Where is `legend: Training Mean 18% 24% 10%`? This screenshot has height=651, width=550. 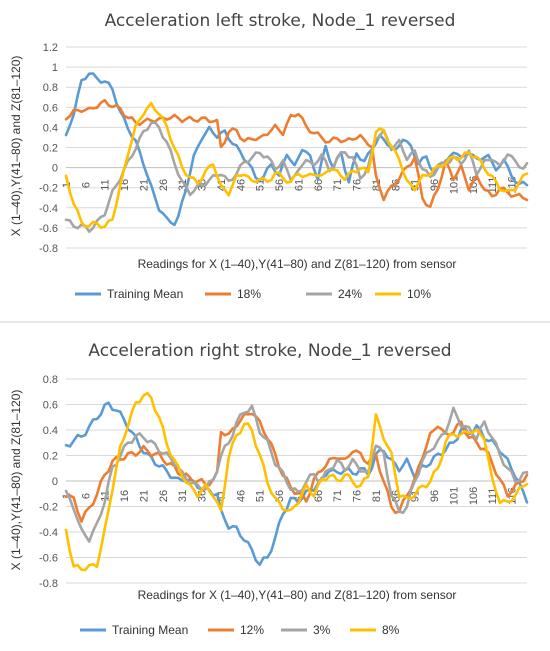
legend: Training Mean 18% 24% 10% is located at coordinates (253, 294).